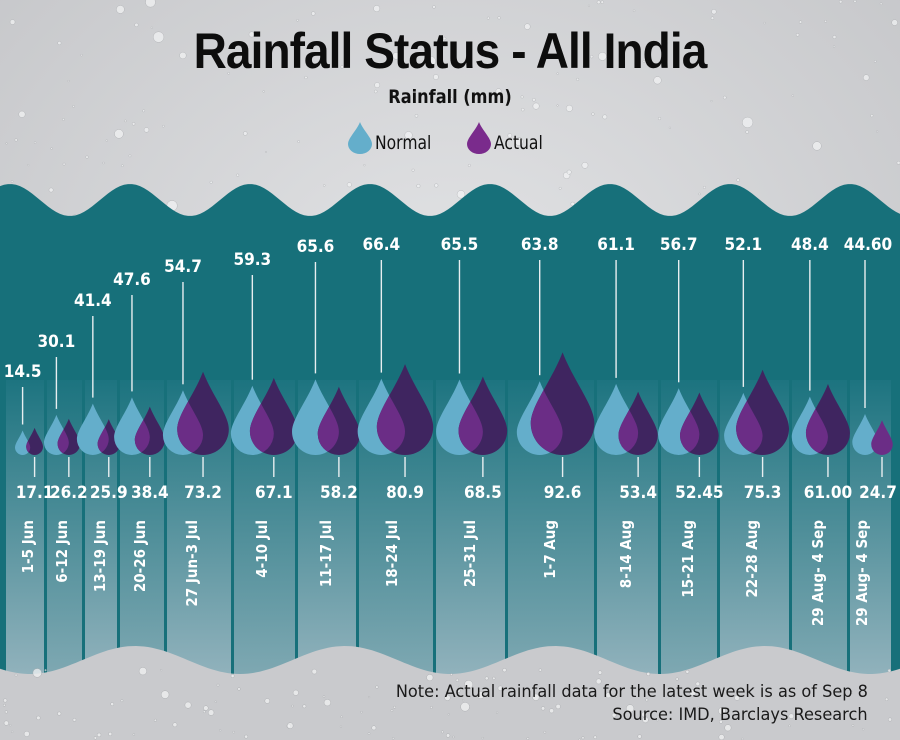 This screenshot has width=900, height=740. Describe the element at coordinates (616, 245) in the screenshot. I see `normal-value-label: 61.1` at that location.